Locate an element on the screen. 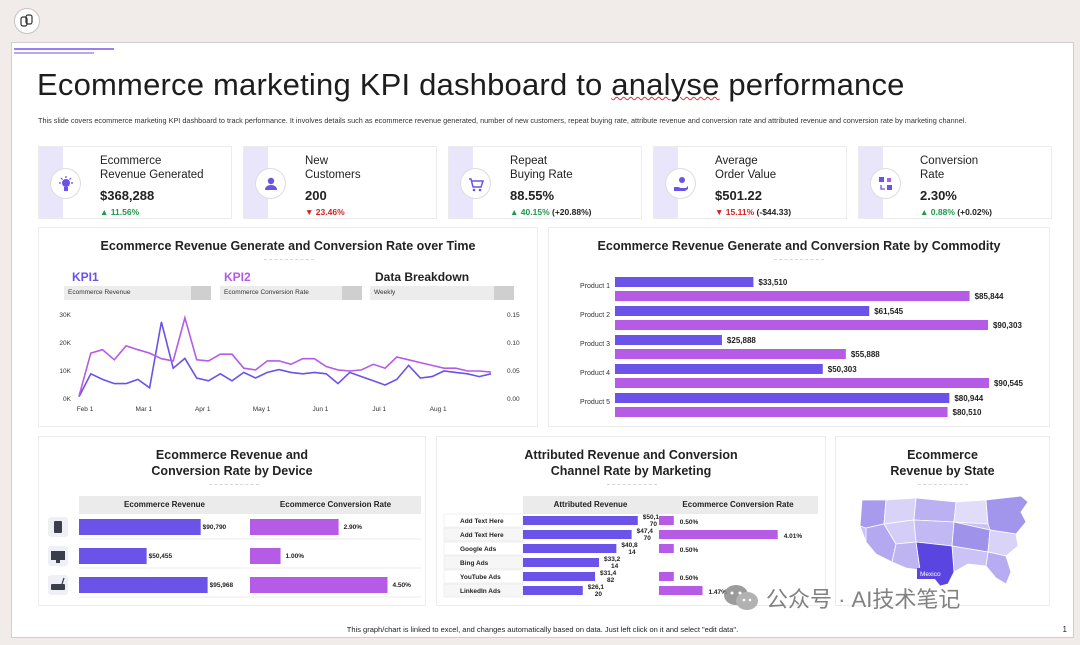  lightbulb-icon is located at coordinates (65, 183).